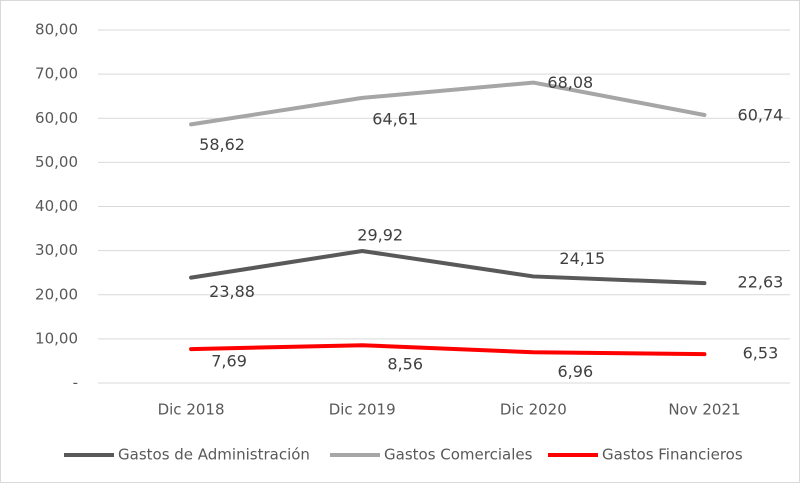 Image resolution: width=801 pixels, height=484 pixels. What do you see at coordinates (56, 162) in the screenshot?
I see `y-tick-label: 50,00` at bounding box center [56, 162].